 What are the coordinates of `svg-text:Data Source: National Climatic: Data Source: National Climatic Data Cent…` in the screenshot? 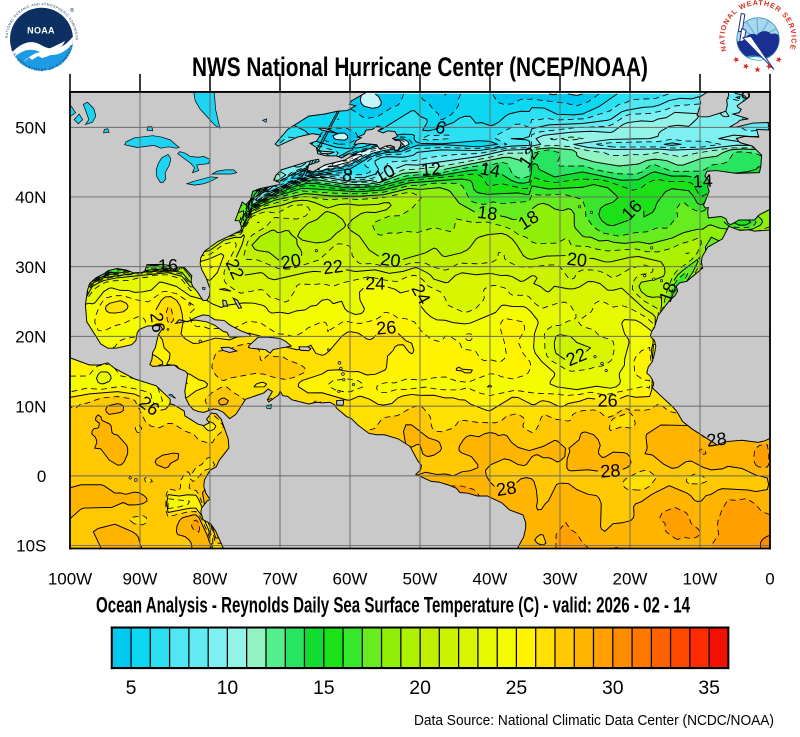 It's located at (594, 721).